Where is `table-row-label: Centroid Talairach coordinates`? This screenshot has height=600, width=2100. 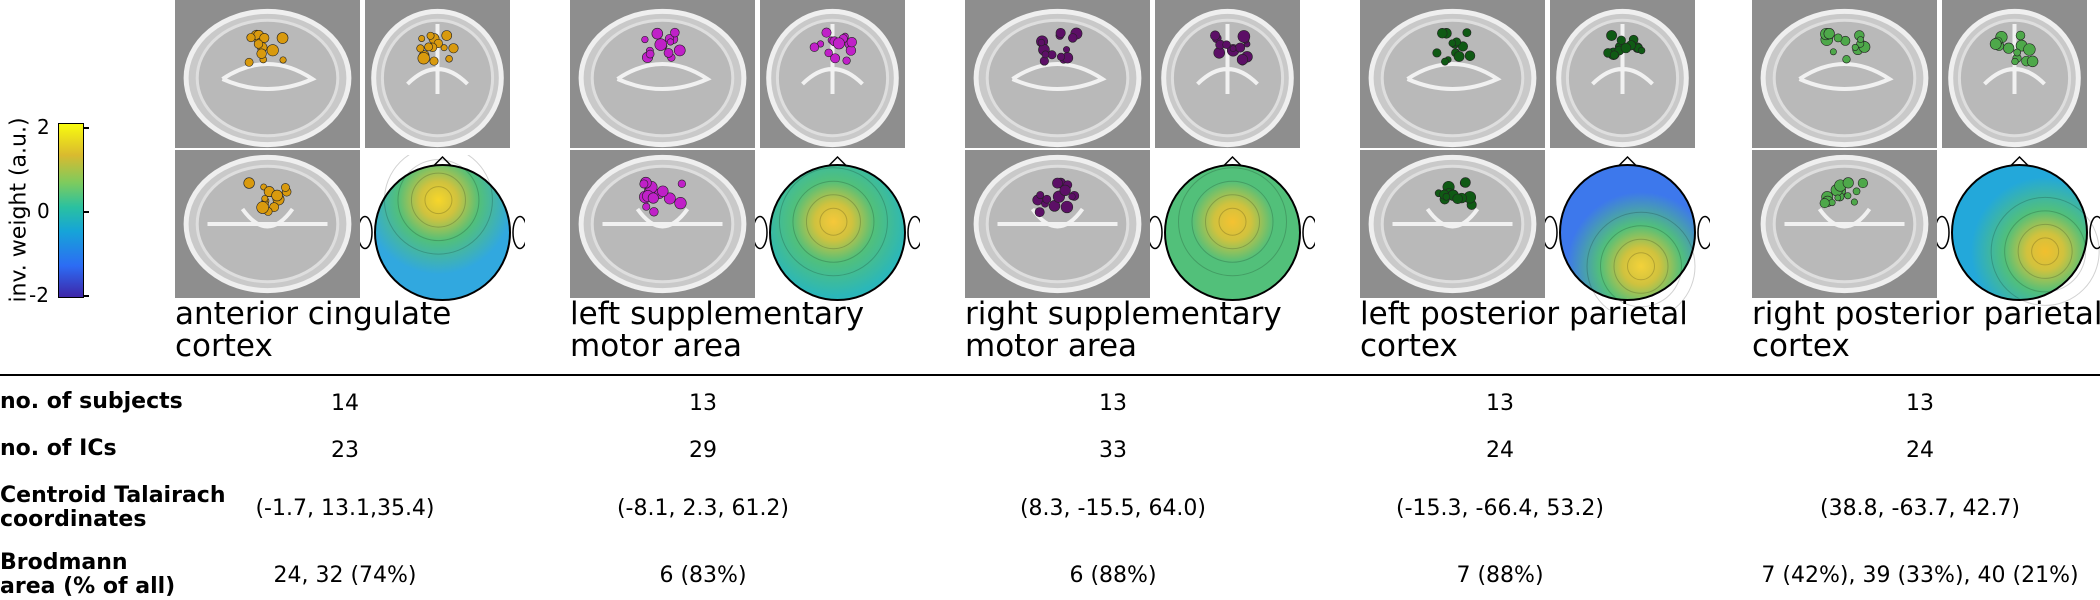 table-row-label: Centroid Talairach coordinates is located at coordinates (113, 508).